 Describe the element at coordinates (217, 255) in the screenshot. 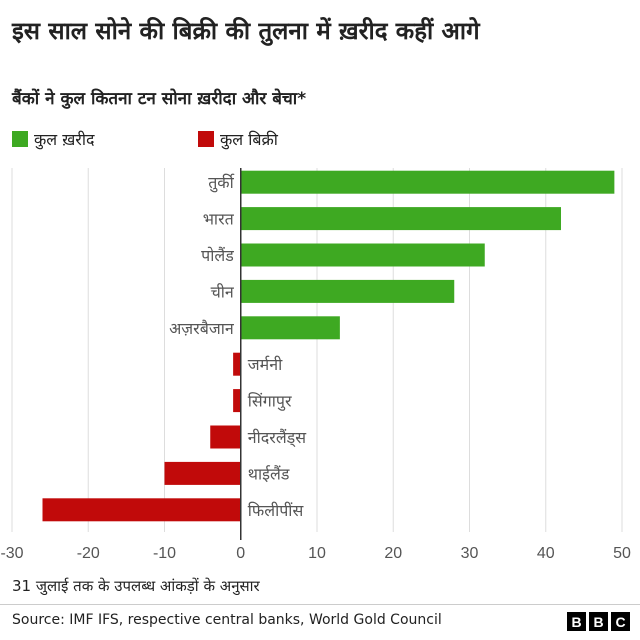

I see `category-label: पोलैंड` at that location.